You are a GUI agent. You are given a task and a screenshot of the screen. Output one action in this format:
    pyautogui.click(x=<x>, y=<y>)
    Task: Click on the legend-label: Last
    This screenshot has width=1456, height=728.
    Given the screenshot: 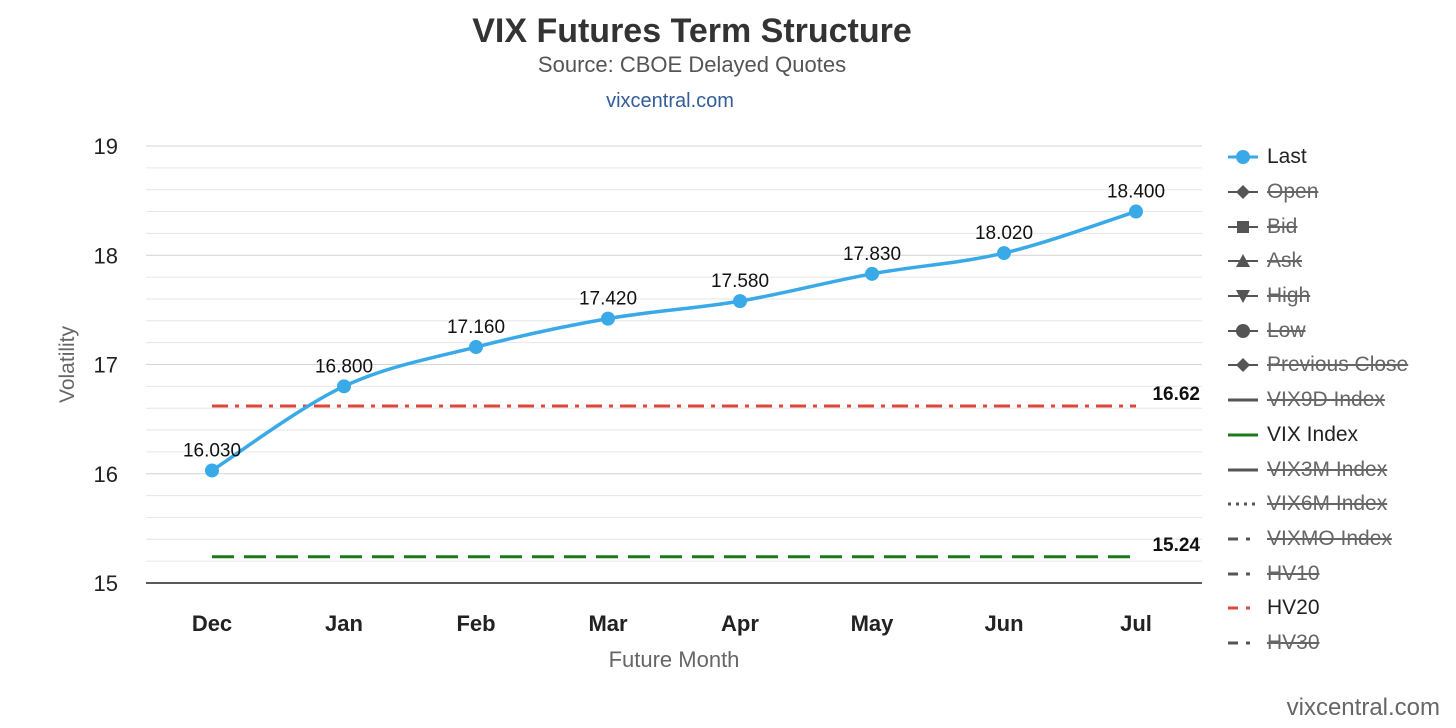 What is the action you would take?
    pyautogui.click(x=1287, y=157)
    